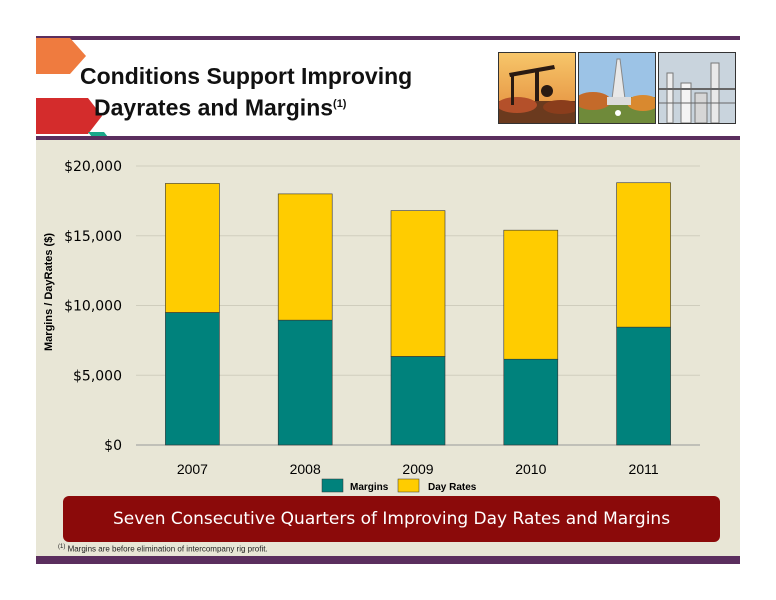  What do you see at coordinates (388, 38) in the screenshot?
I see `top-accent-bar` at bounding box center [388, 38].